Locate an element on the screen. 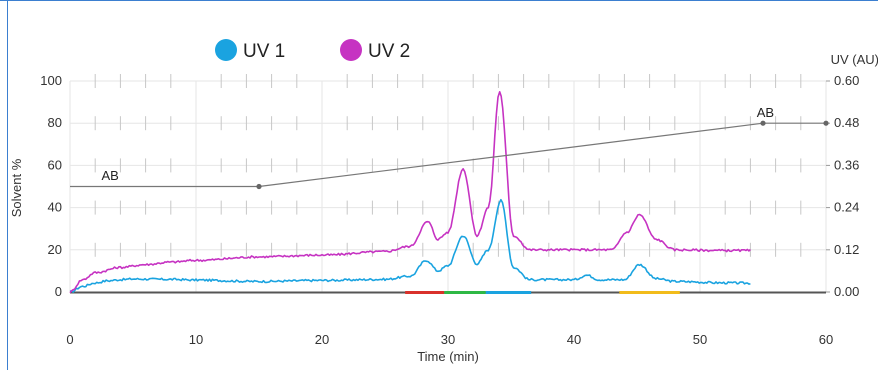 The image size is (878, 370). y-tick-right-label: 0.12 is located at coordinates (846, 249).